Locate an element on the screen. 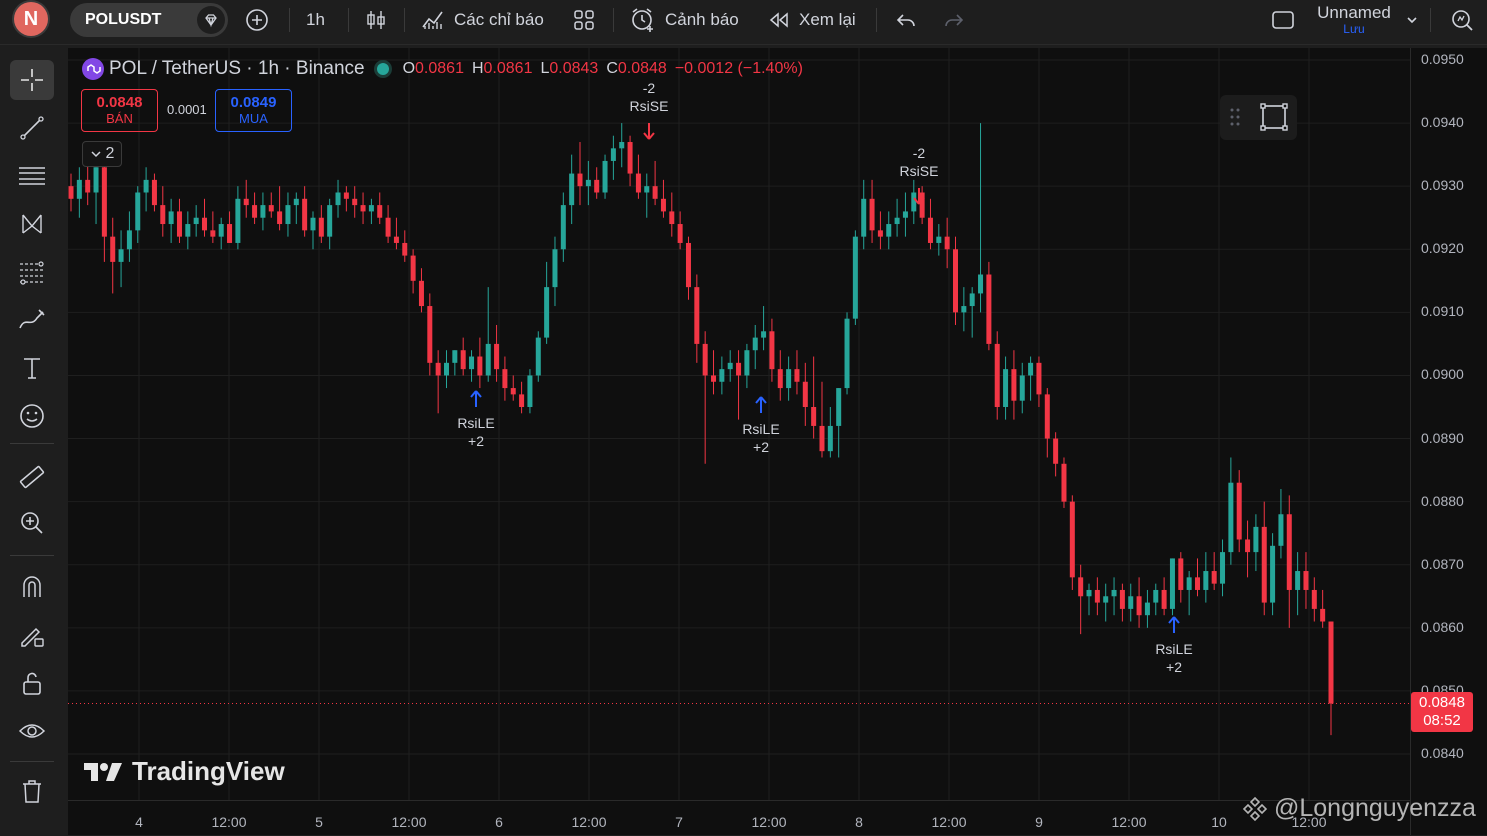 Image resolution: width=1487 pixels, height=836 pixels. measure-tool is located at coordinates (32, 477).